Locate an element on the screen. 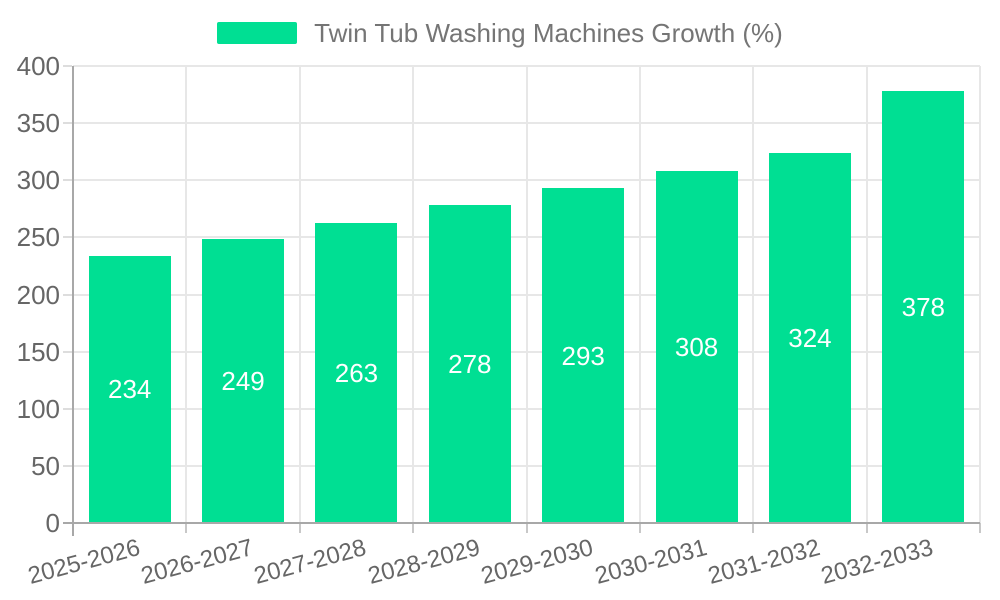 The width and height of the screenshot is (1000, 600). y-axis-tick-label: 300 is located at coordinates (38, 180).